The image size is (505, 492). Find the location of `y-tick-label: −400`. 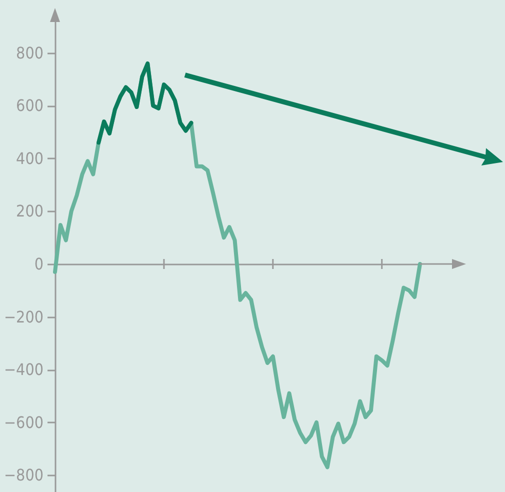

y-tick-label: −400 is located at coordinates (24, 370).